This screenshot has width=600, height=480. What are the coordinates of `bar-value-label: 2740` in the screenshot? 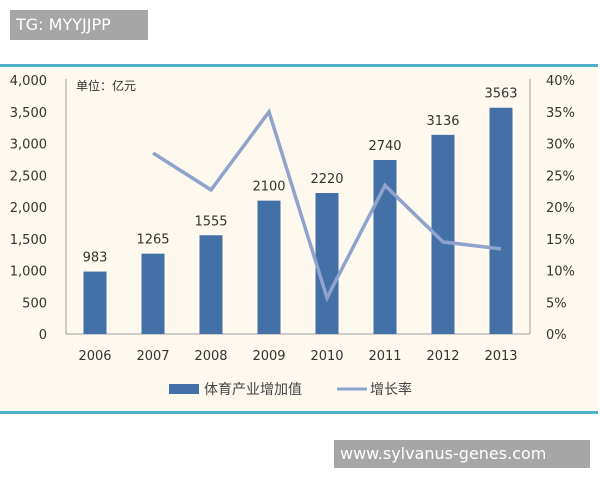 It's located at (384, 146).